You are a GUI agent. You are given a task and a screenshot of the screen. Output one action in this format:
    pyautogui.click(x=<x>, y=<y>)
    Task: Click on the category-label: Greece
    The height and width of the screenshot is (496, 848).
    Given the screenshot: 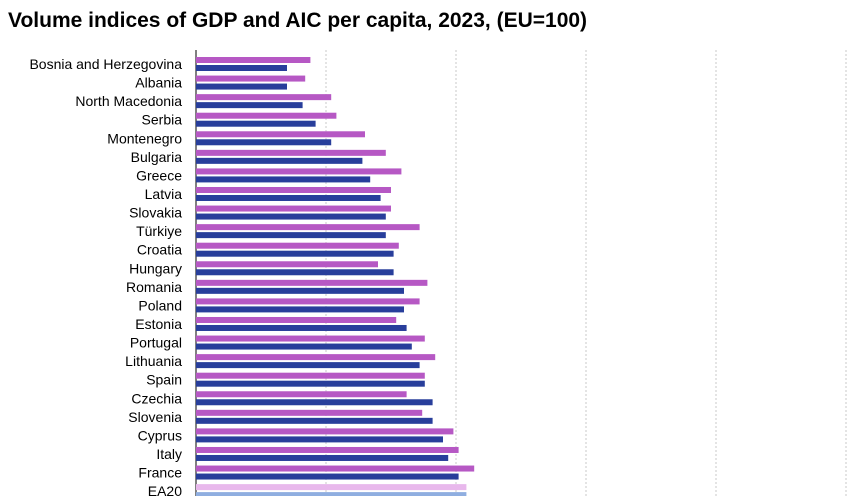 What is the action you would take?
    pyautogui.click(x=159, y=175)
    